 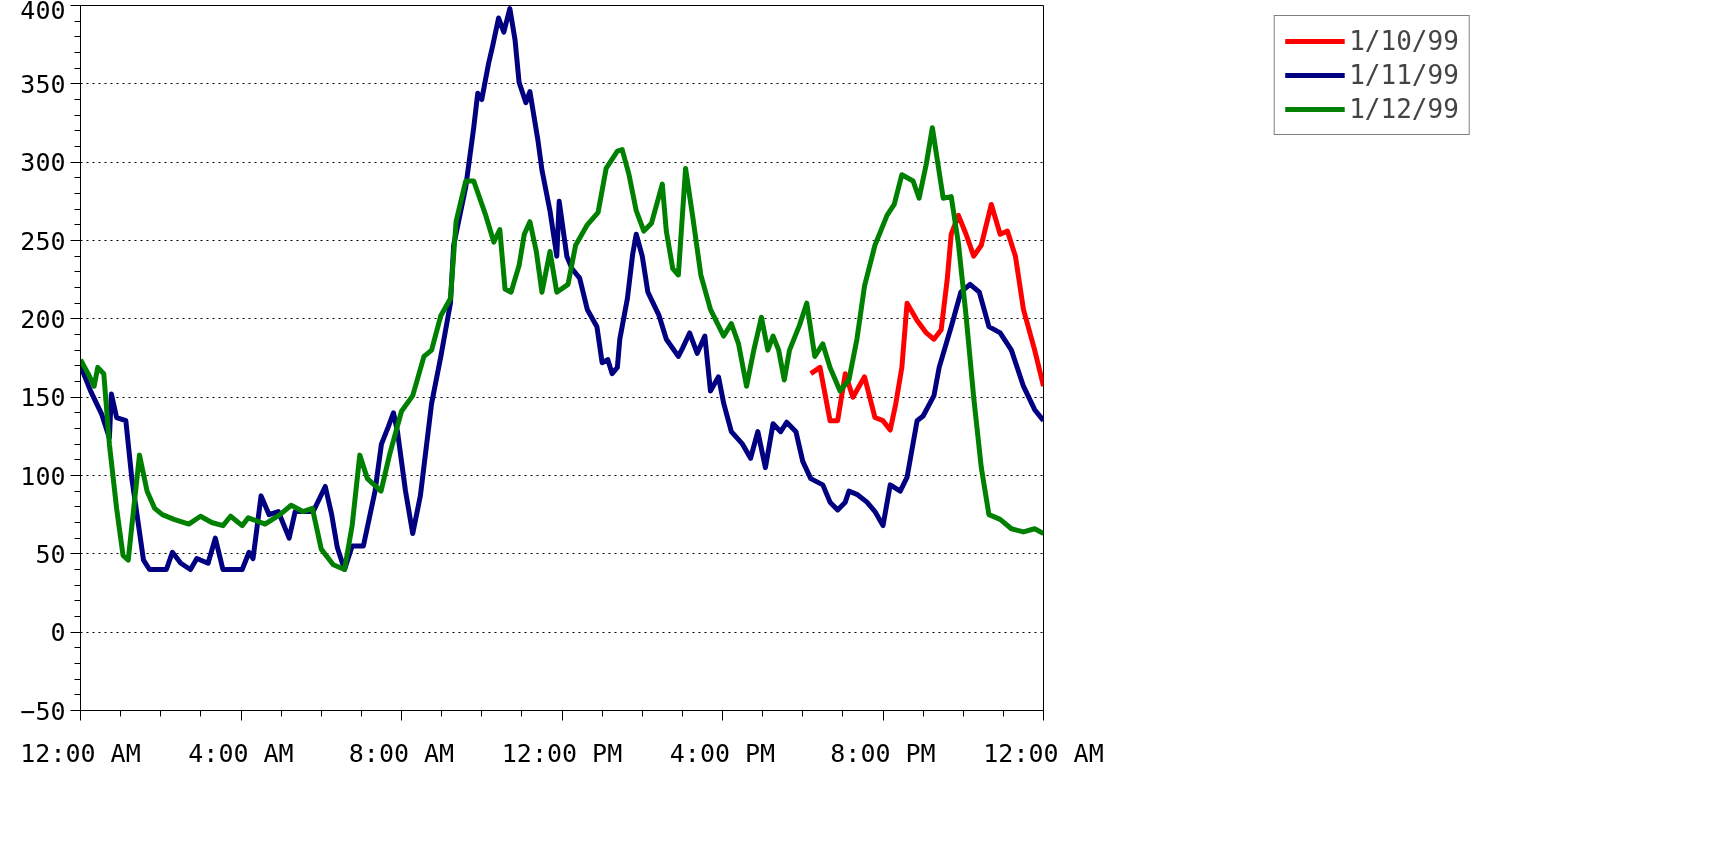 What do you see at coordinates (883, 753) in the screenshot?
I see `x-tick-label: 8:00 PM` at bounding box center [883, 753].